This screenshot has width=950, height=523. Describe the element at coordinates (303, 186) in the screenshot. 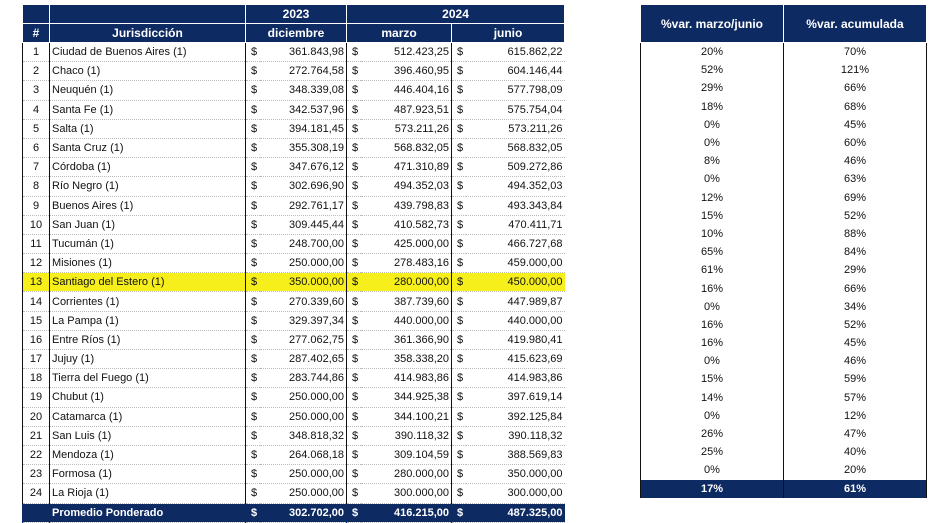

I see `diciembre-value: 302.696,90` at that location.